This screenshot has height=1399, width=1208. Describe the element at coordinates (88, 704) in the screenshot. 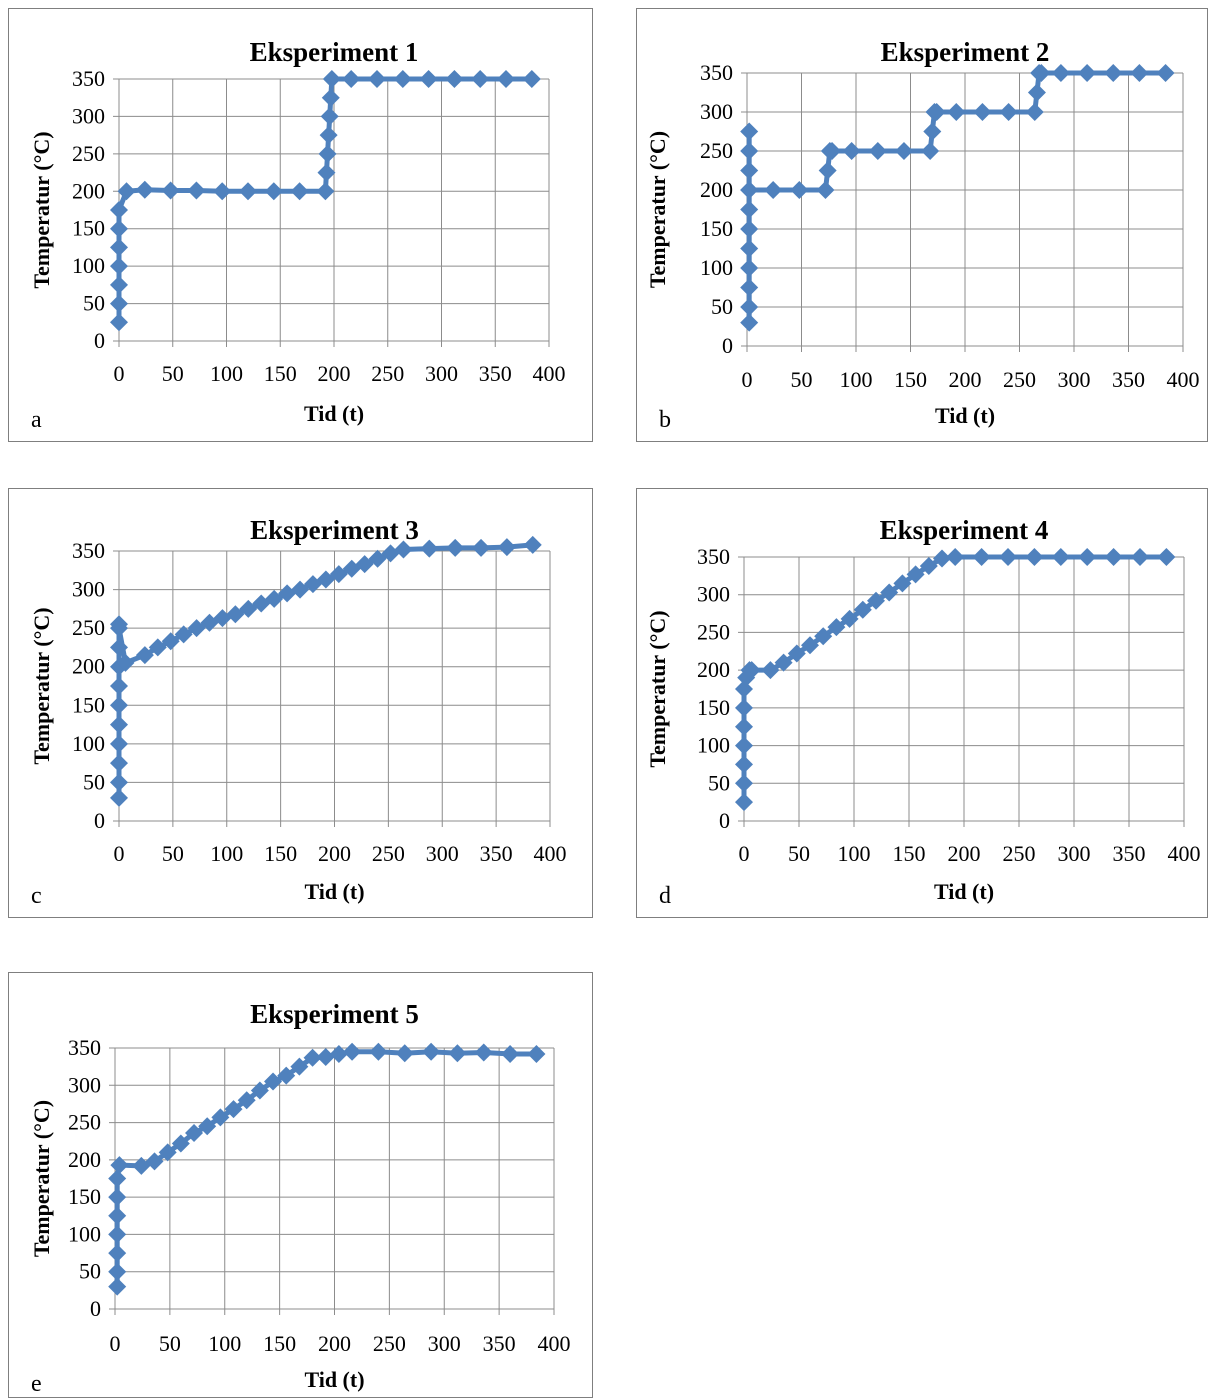

I see `y-tick-label: 150` at that location.